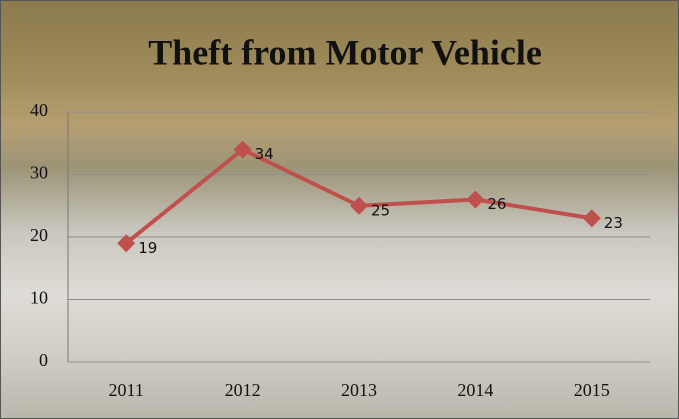  I want to click on x-tick-label: 2015, so click(592, 390).